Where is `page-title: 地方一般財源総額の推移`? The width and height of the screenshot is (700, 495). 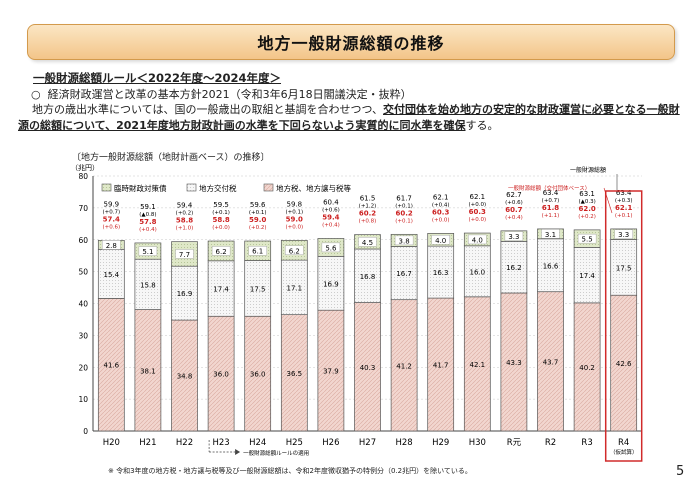 page-title: 地方一般財源総額の推移 is located at coordinates (351, 43).